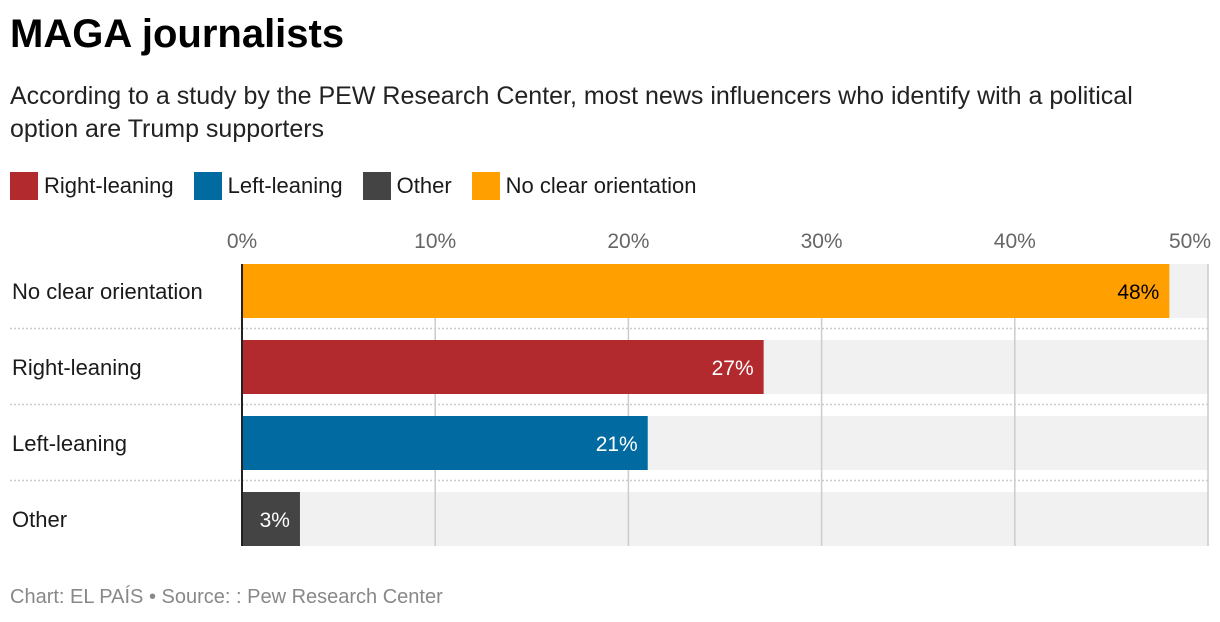 The height and width of the screenshot is (622, 1220). I want to click on legend-item: Other, so click(407, 186).